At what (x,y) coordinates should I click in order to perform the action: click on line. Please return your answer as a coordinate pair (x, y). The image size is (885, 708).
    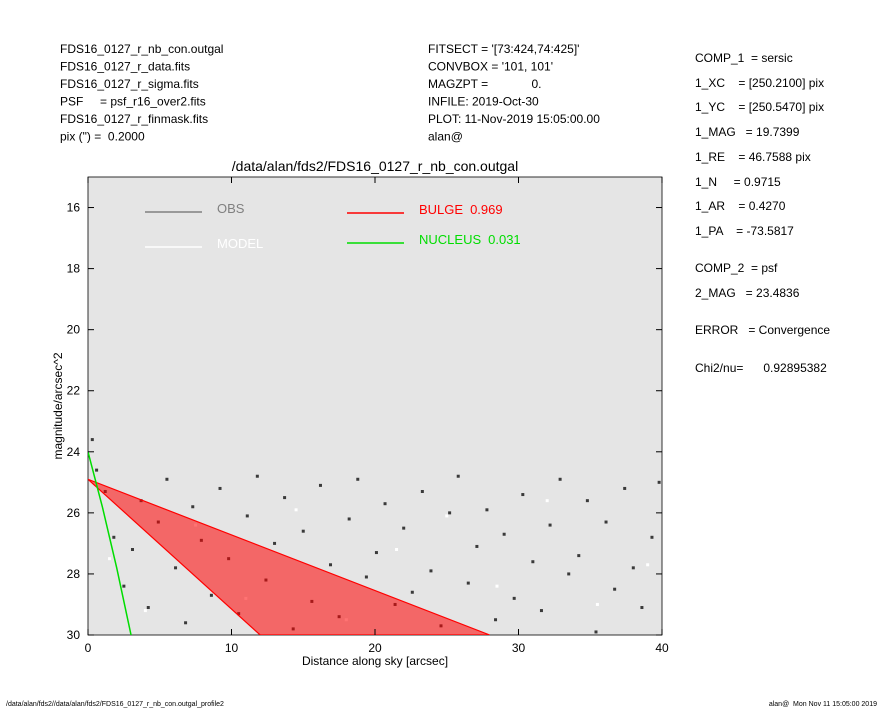
    Looking at the image, I should click on (110, 543).